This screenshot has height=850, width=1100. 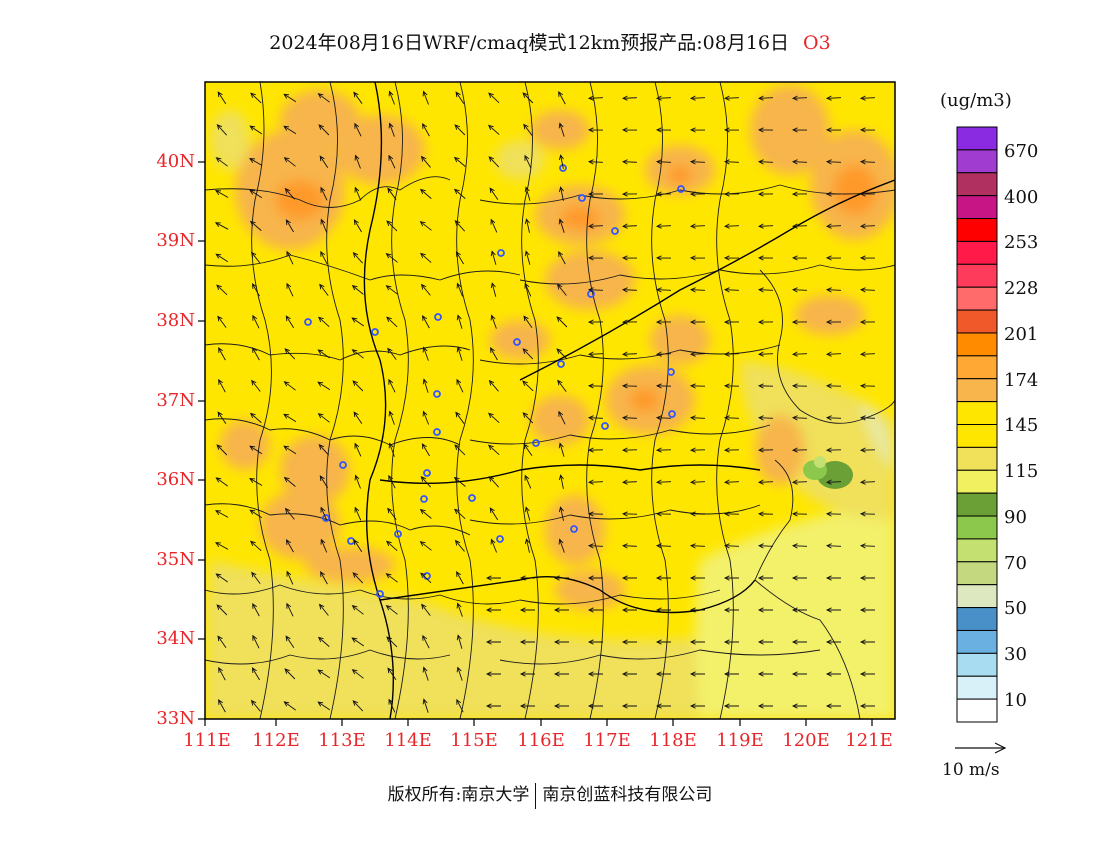 I want to click on lon-label-119e: 119E, so click(x=740, y=740).